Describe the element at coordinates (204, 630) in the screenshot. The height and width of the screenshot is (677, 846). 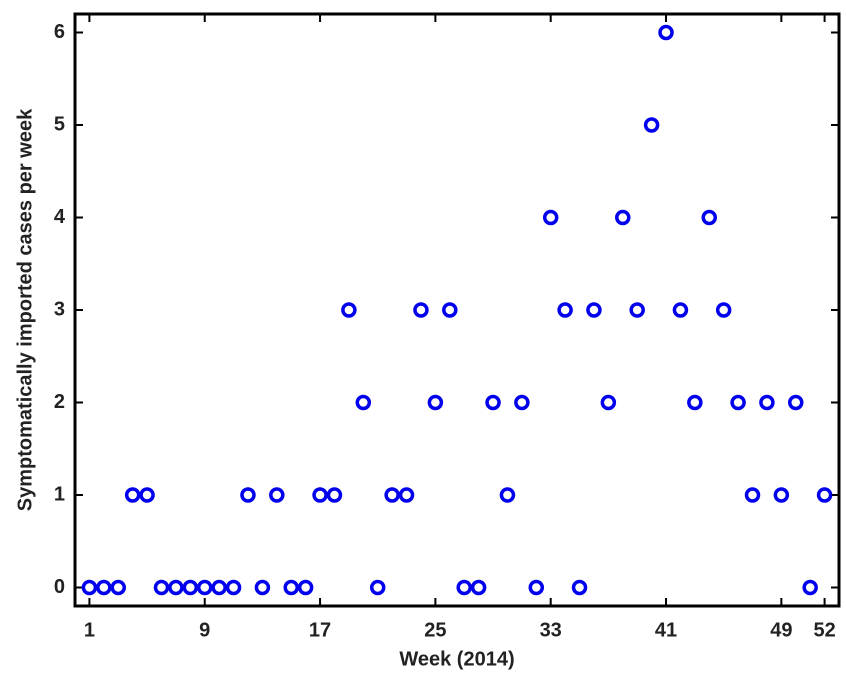
I see `x-tick-label: 9` at that location.